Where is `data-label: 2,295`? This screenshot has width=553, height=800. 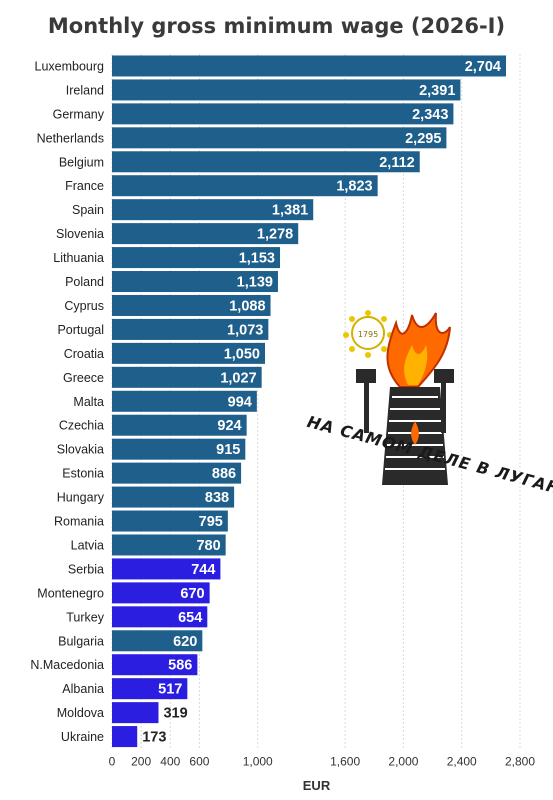
data-label: 2,295 is located at coordinates (423, 139).